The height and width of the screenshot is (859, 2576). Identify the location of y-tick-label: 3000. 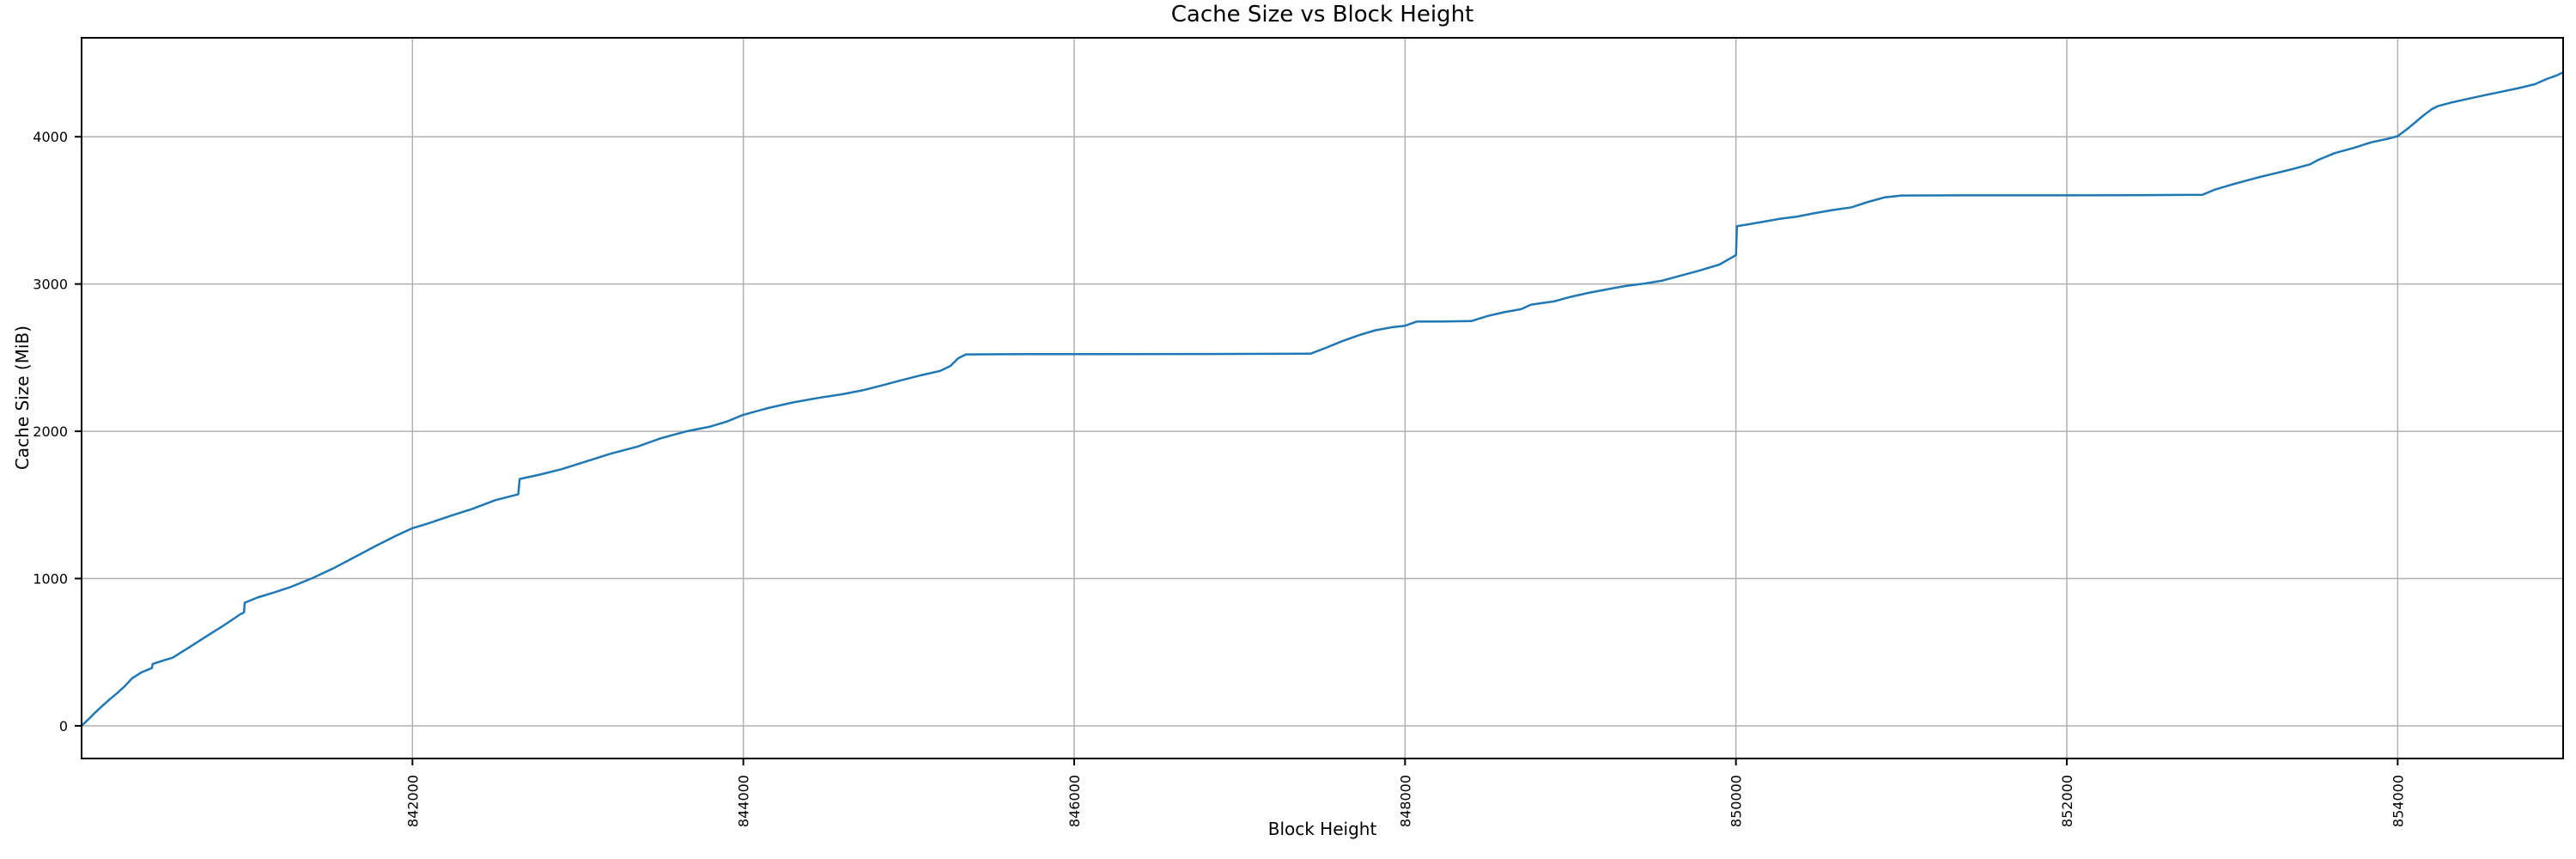
(50, 285).